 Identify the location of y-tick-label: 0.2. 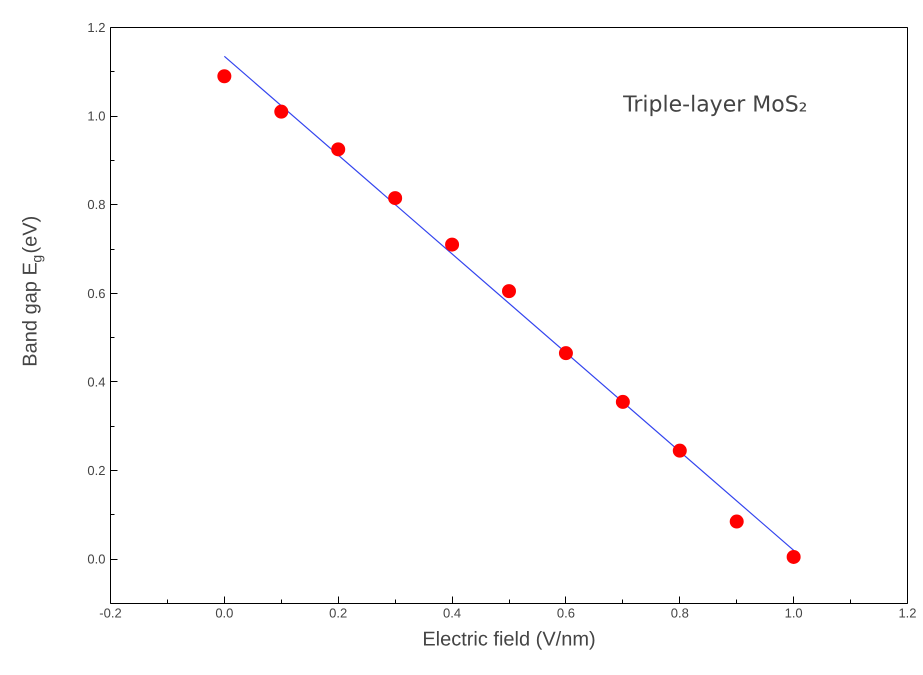
(96, 470).